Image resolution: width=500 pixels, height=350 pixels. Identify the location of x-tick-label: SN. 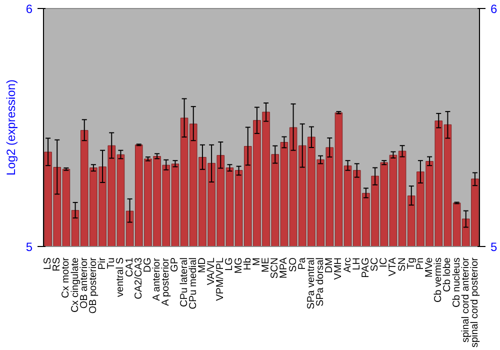
(402, 264).